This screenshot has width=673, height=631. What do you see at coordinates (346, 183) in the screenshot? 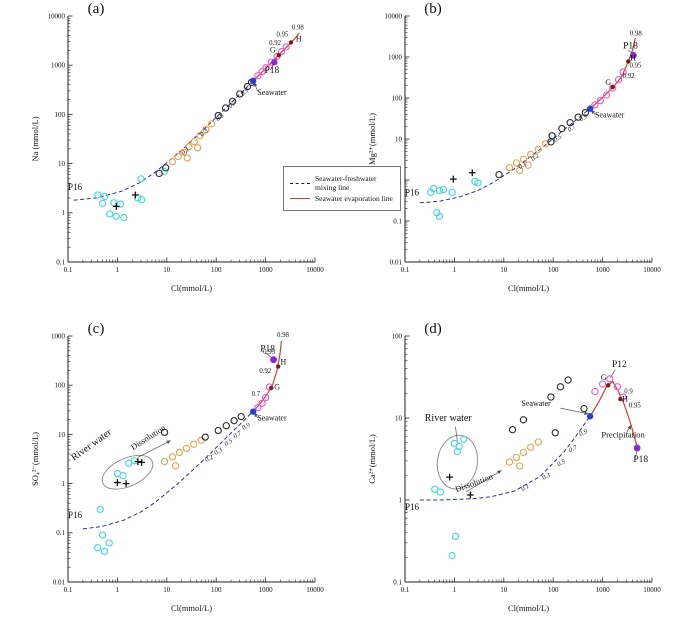
I see `legend-item-label: Seawater-freshwater mixing line` at bounding box center [346, 183].